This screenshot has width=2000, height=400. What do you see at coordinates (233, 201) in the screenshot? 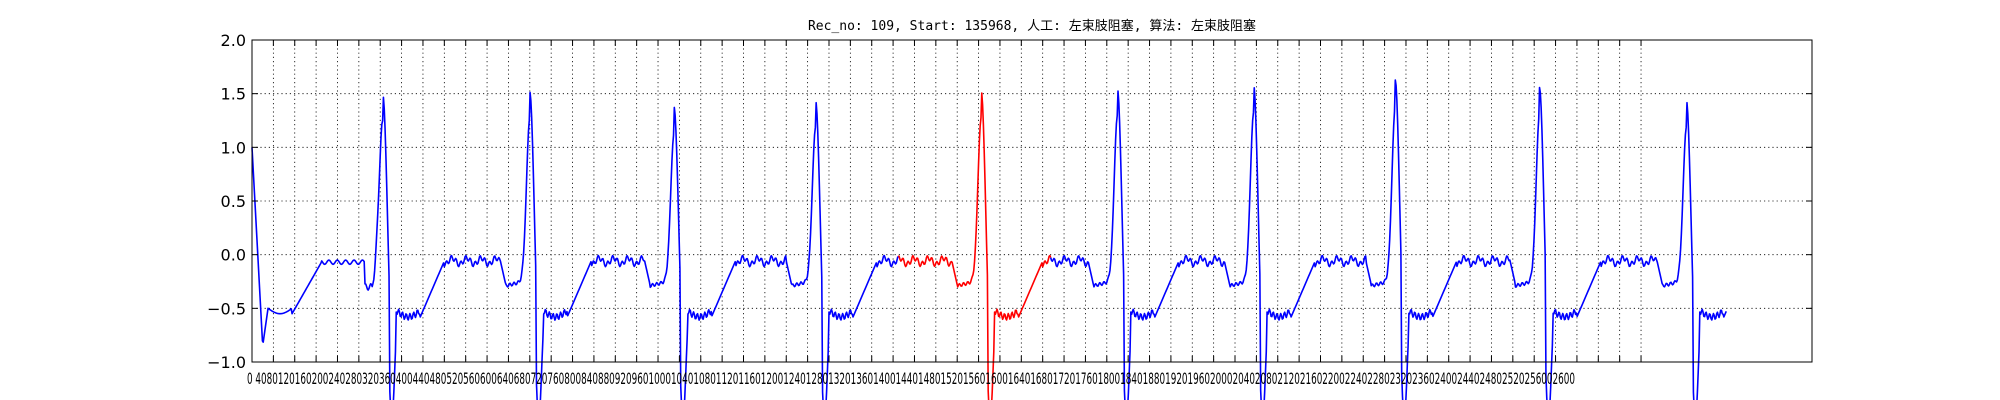
I see `y-tick-label: 0.5` at bounding box center [233, 201].